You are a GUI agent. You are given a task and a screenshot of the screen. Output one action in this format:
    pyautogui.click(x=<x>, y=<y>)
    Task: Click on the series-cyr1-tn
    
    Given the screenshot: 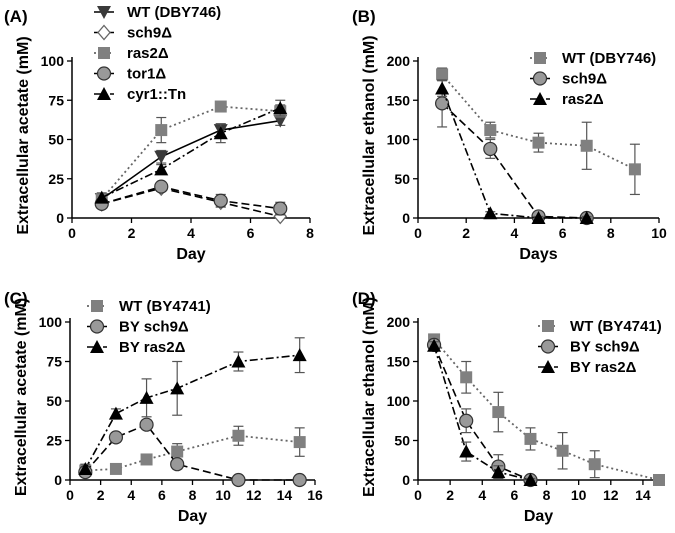 What is the action you would take?
    pyautogui.click(x=191, y=151)
    